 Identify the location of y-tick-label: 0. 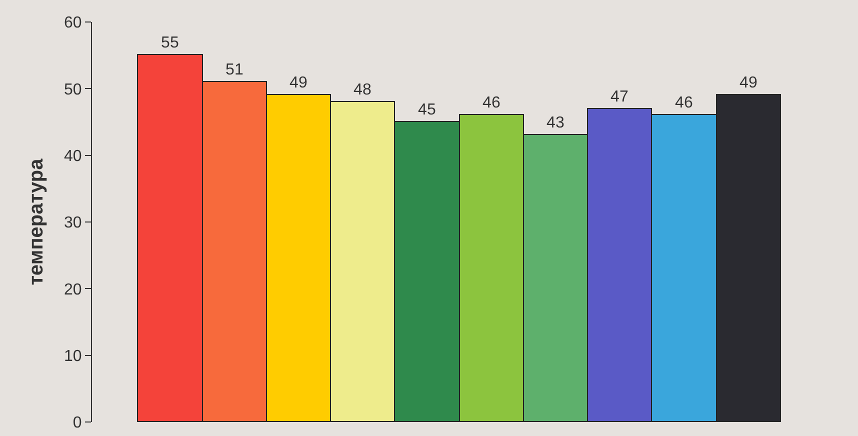
(77, 423).